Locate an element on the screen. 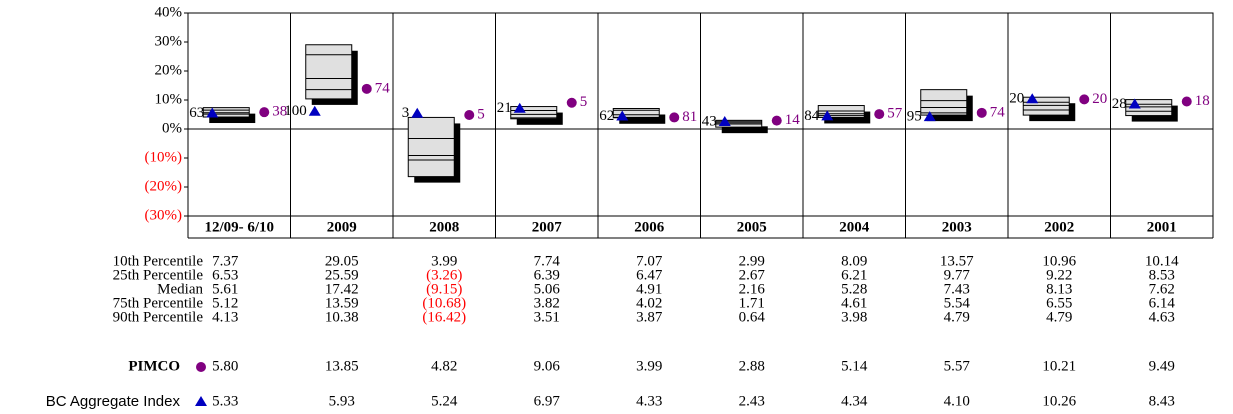  table-value: 4.02 is located at coordinates (649, 303).